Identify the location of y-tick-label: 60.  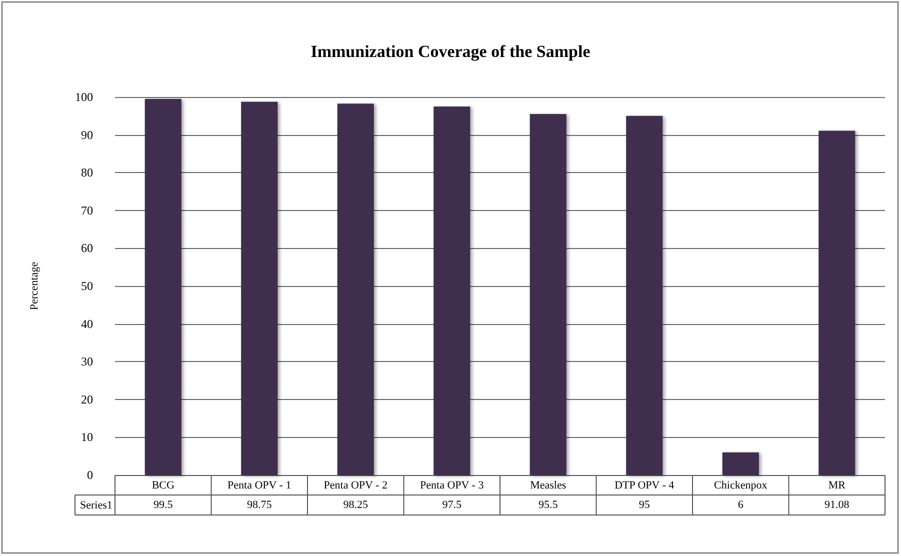
(87, 248).